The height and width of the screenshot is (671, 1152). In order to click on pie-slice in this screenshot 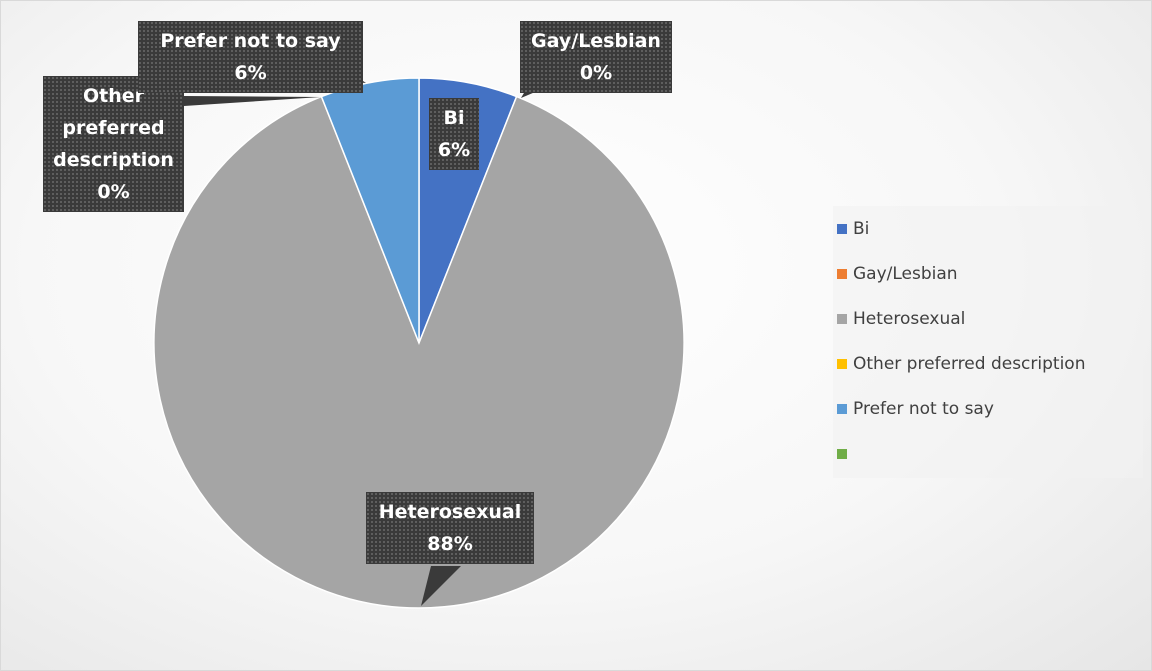, I will do `click(370, 210)`.